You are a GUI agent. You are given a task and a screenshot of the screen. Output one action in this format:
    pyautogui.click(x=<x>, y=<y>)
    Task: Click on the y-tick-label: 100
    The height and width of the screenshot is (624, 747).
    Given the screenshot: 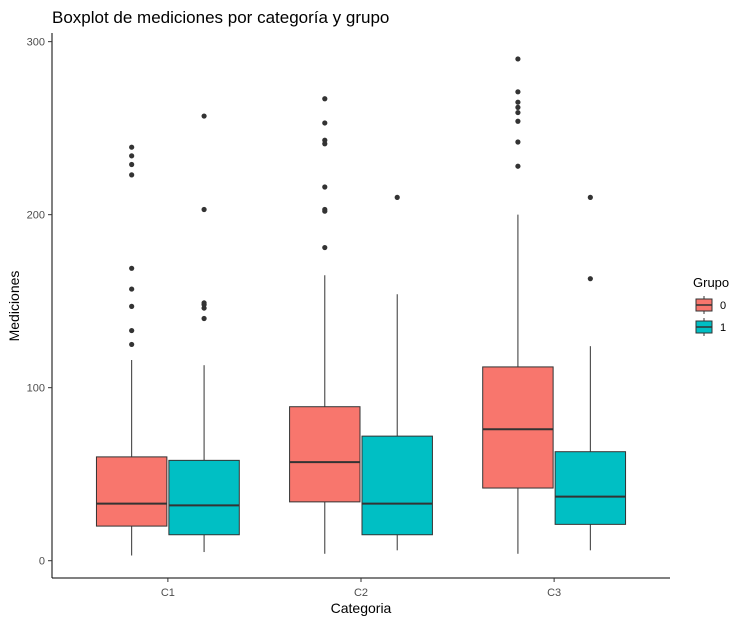 What is the action you would take?
    pyautogui.click(x=36, y=389)
    